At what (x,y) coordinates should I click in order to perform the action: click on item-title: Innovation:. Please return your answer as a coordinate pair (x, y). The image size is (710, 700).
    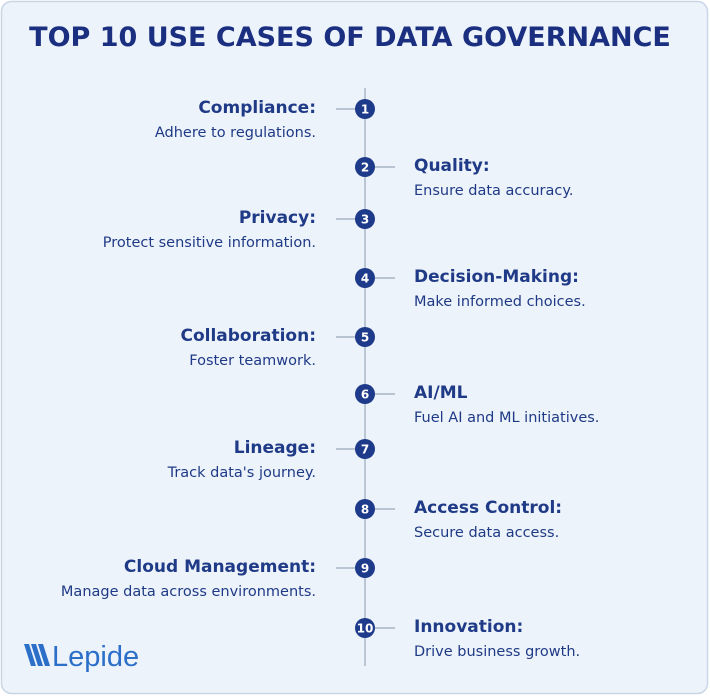
    Looking at the image, I should click on (468, 627).